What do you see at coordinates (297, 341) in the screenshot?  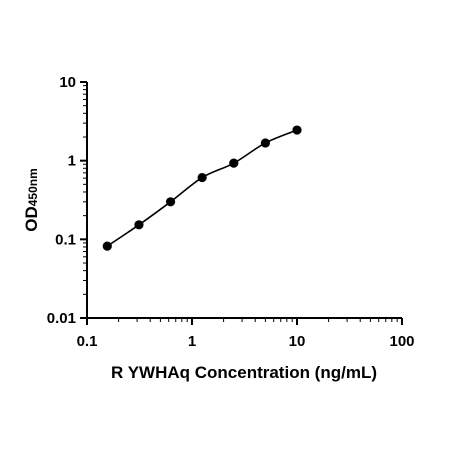 I see `x-tick-label: 10` at bounding box center [297, 341].